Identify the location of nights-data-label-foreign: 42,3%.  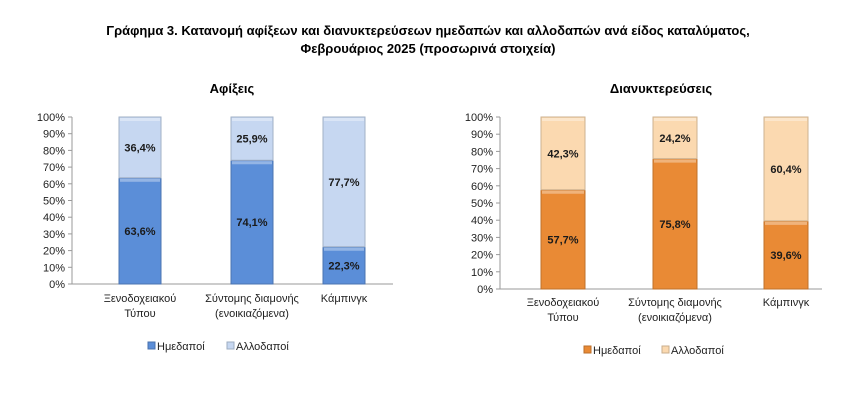
(562, 154).